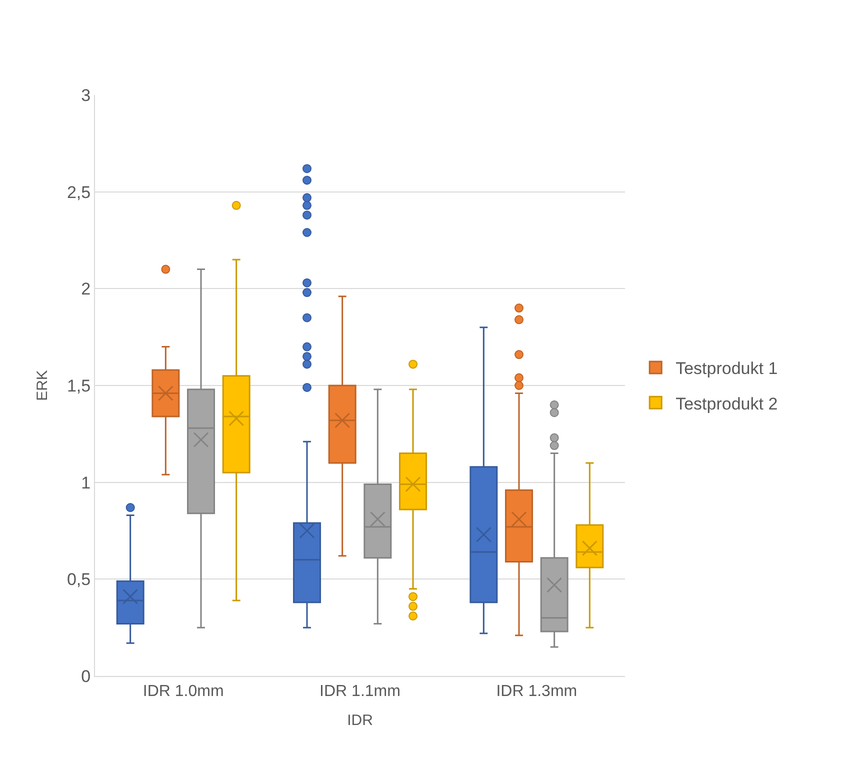  What do you see at coordinates (78, 192) in the screenshot?
I see `y-tick-label: 2,5` at bounding box center [78, 192].